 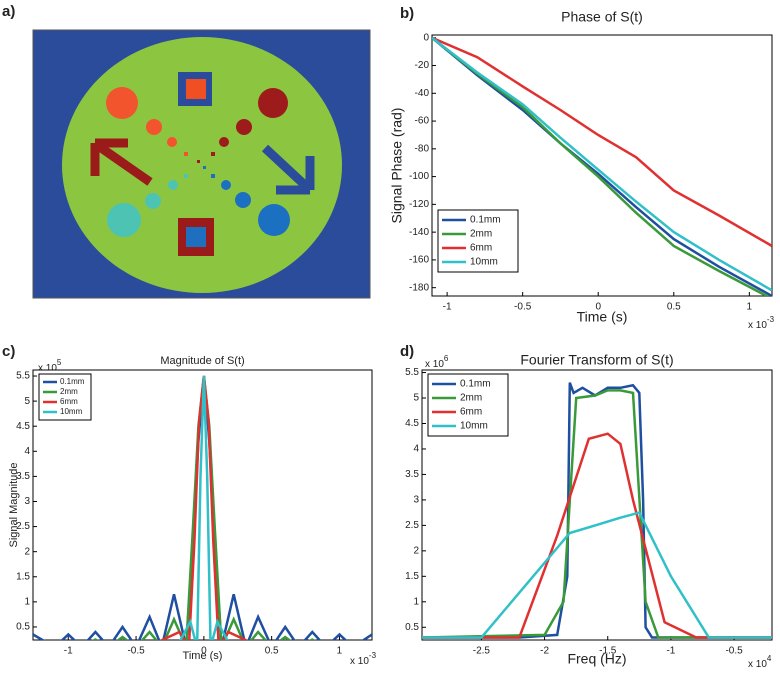 What do you see at coordinates (596, 659) in the screenshot?
I see `x-axis-label: Freq (Hz)` at bounding box center [596, 659].